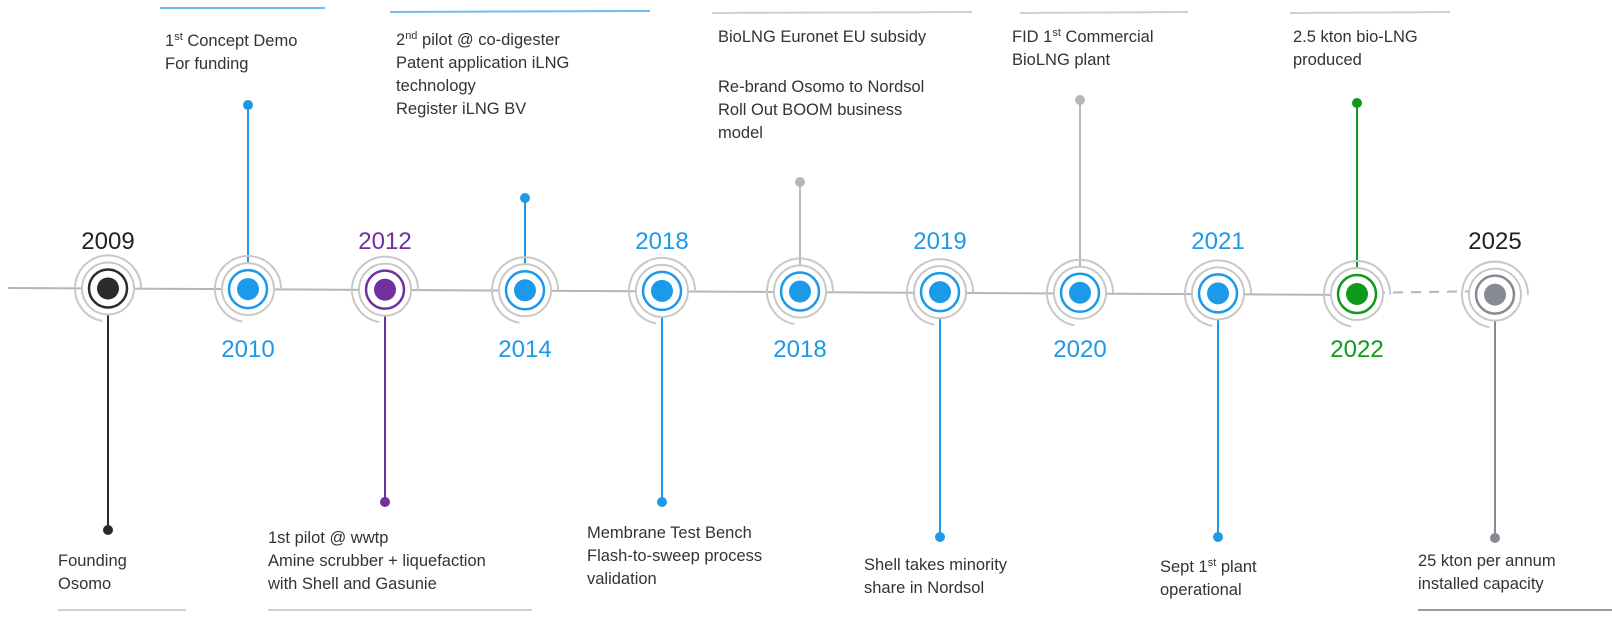  What do you see at coordinates (1356, 349) in the screenshot?
I see `year: 2022` at bounding box center [1356, 349].